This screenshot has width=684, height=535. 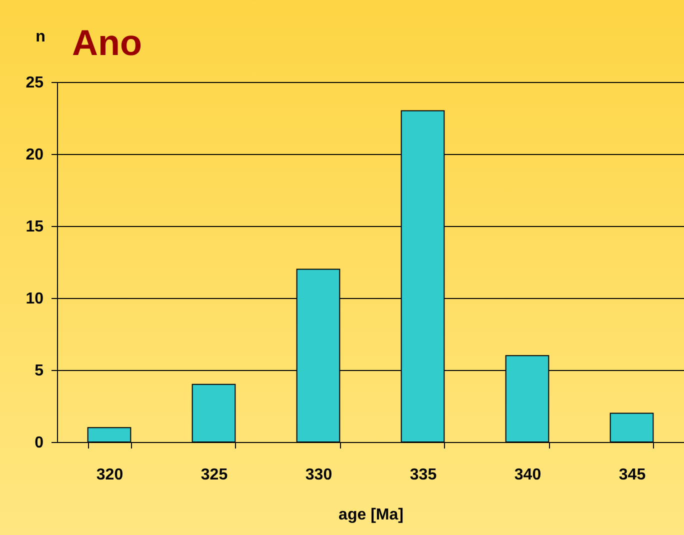 What do you see at coordinates (39, 443) in the screenshot?
I see `y-tick-label: 0` at bounding box center [39, 443].